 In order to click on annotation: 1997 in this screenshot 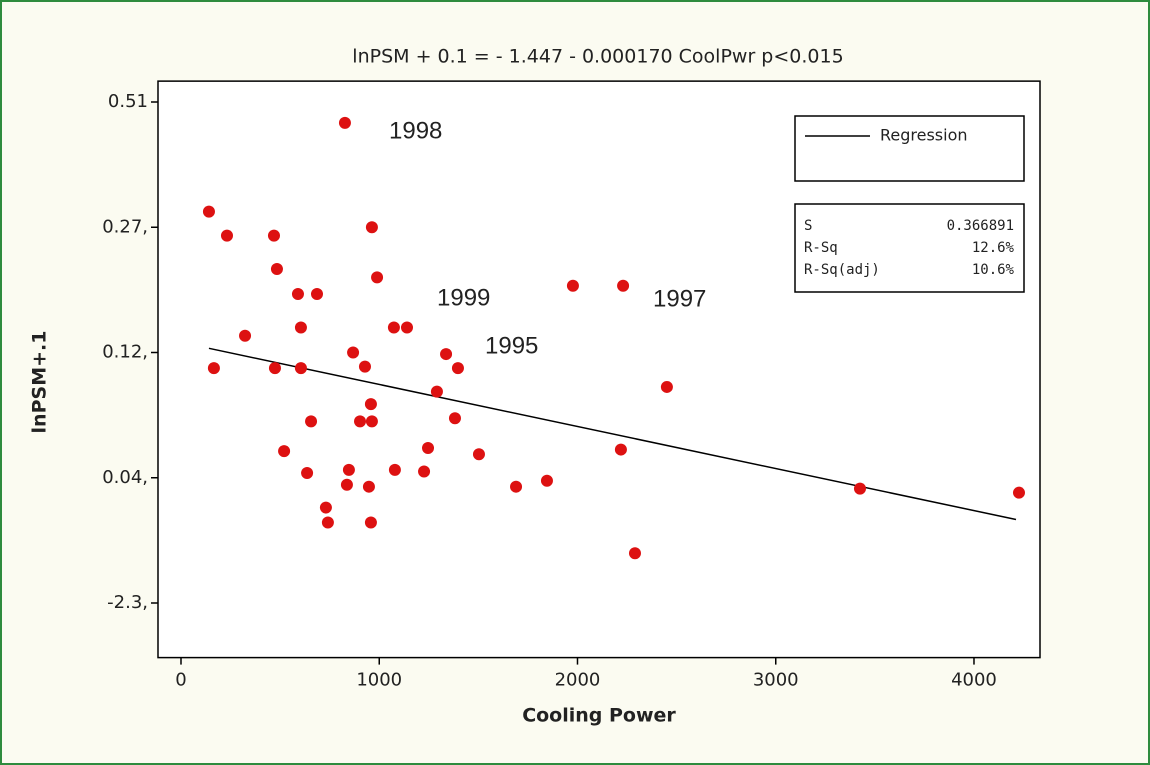, I will do `click(679, 298)`.